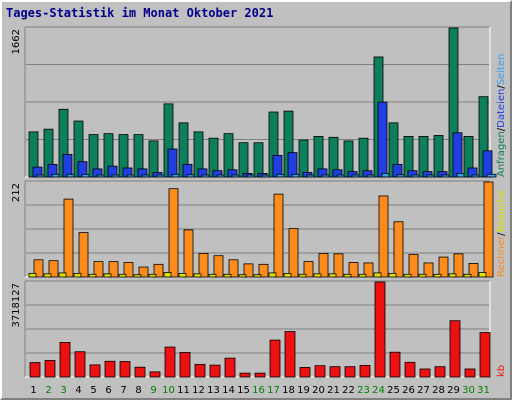 Image resolution: width=512 pixels, height=400 pixels. I want to click on day-label-31: 31, so click(483, 390).